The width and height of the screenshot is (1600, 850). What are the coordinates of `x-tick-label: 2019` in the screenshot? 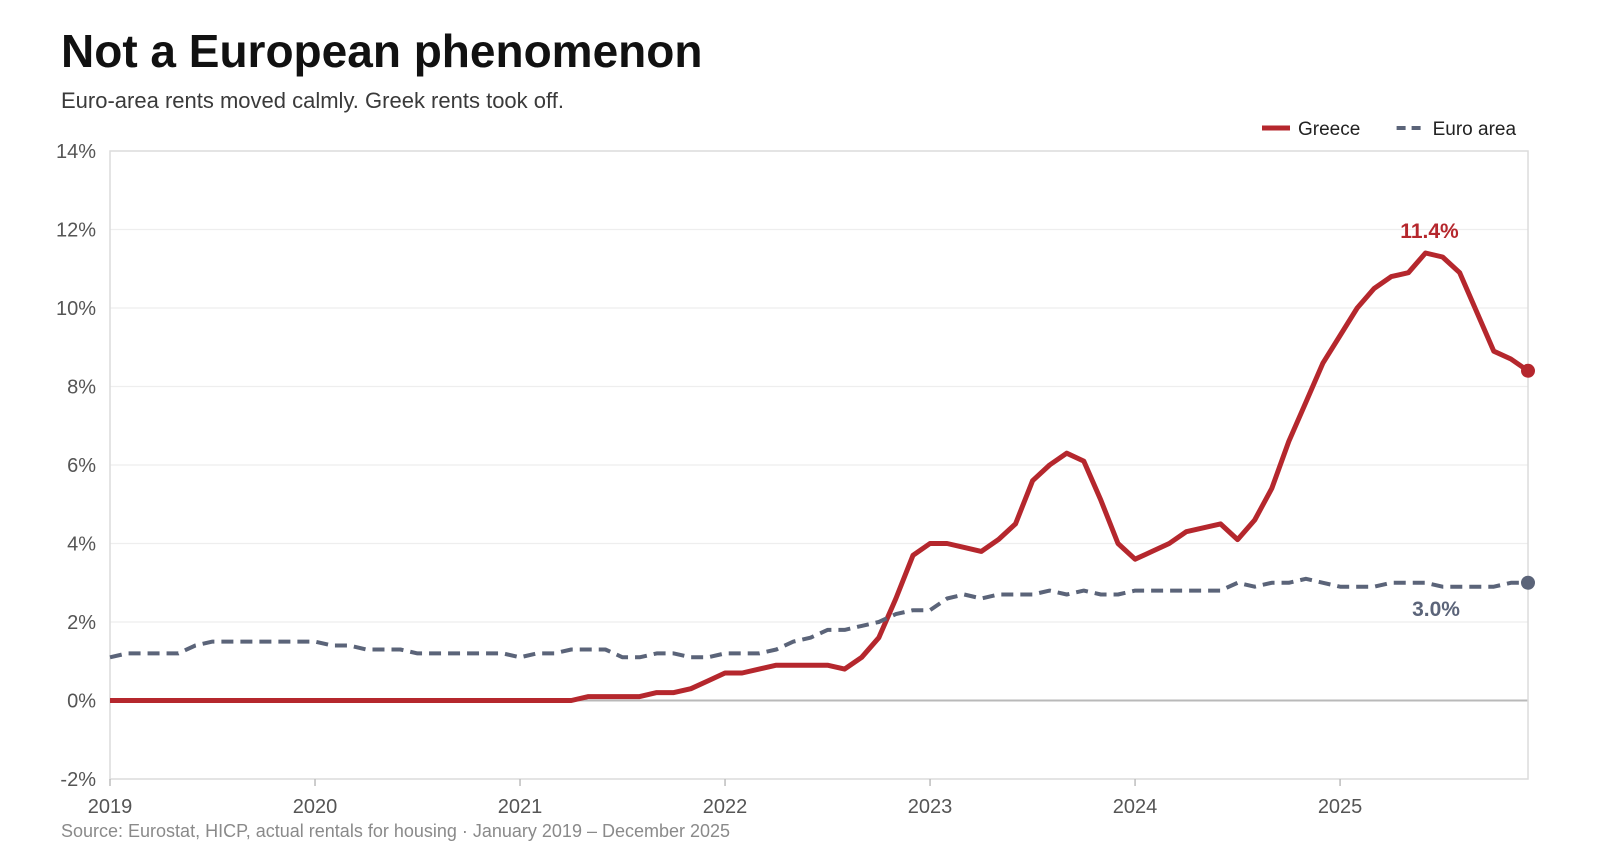 It's located at (110, 807).